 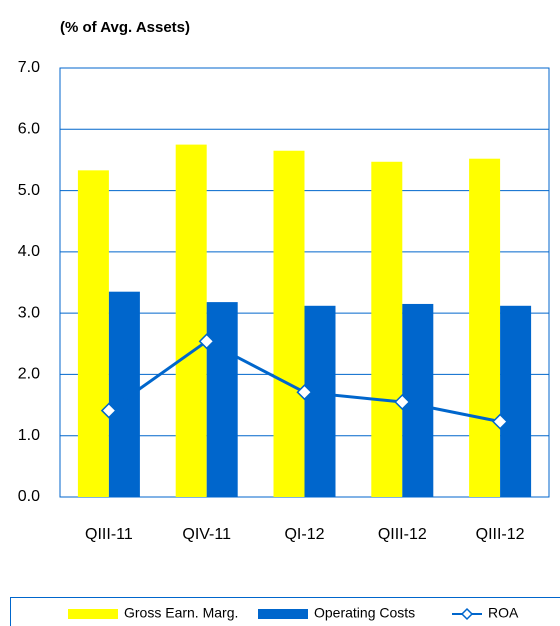 I want to click on legend-label: ROA, so click(x=503, y=613).